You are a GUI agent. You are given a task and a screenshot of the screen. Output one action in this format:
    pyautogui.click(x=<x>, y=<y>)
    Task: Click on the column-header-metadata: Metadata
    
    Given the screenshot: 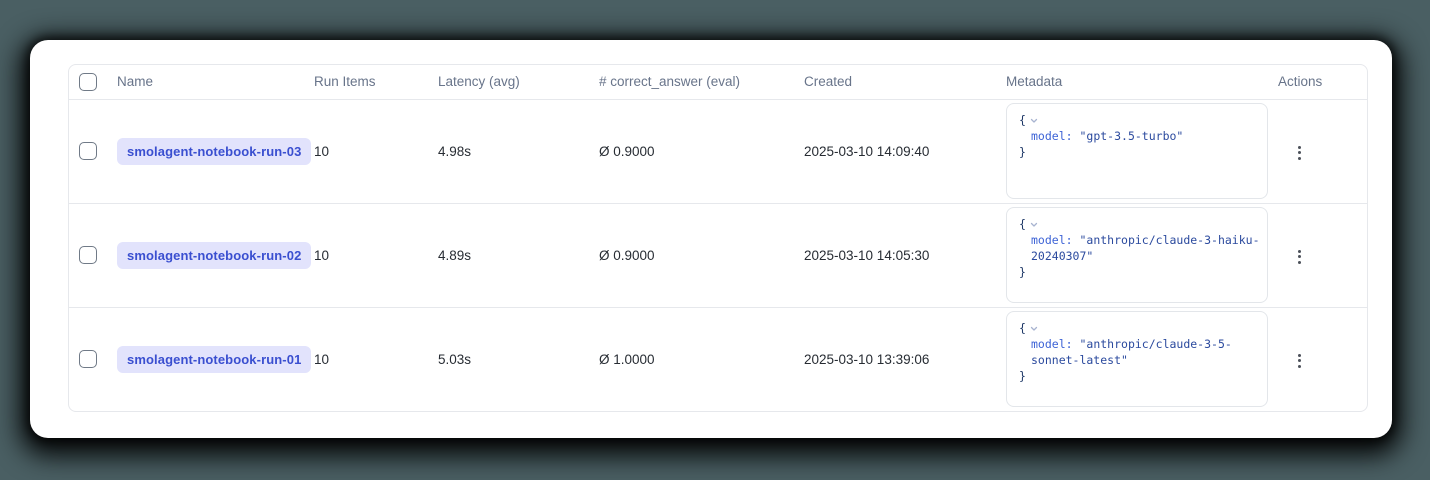 What is the action you would take?
    pyautogui.click(x=1142, y=82)
    